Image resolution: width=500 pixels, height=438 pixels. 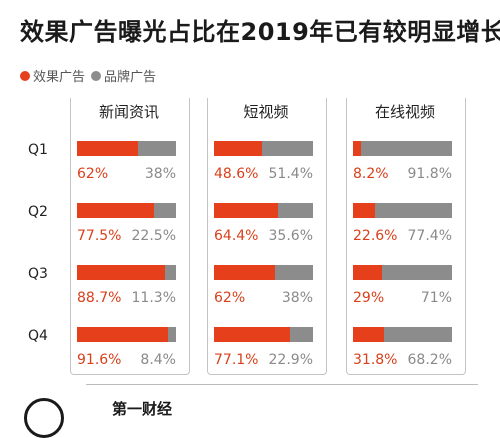 I want to click on panel-title: 在线视频, so click(x=404, y=112).